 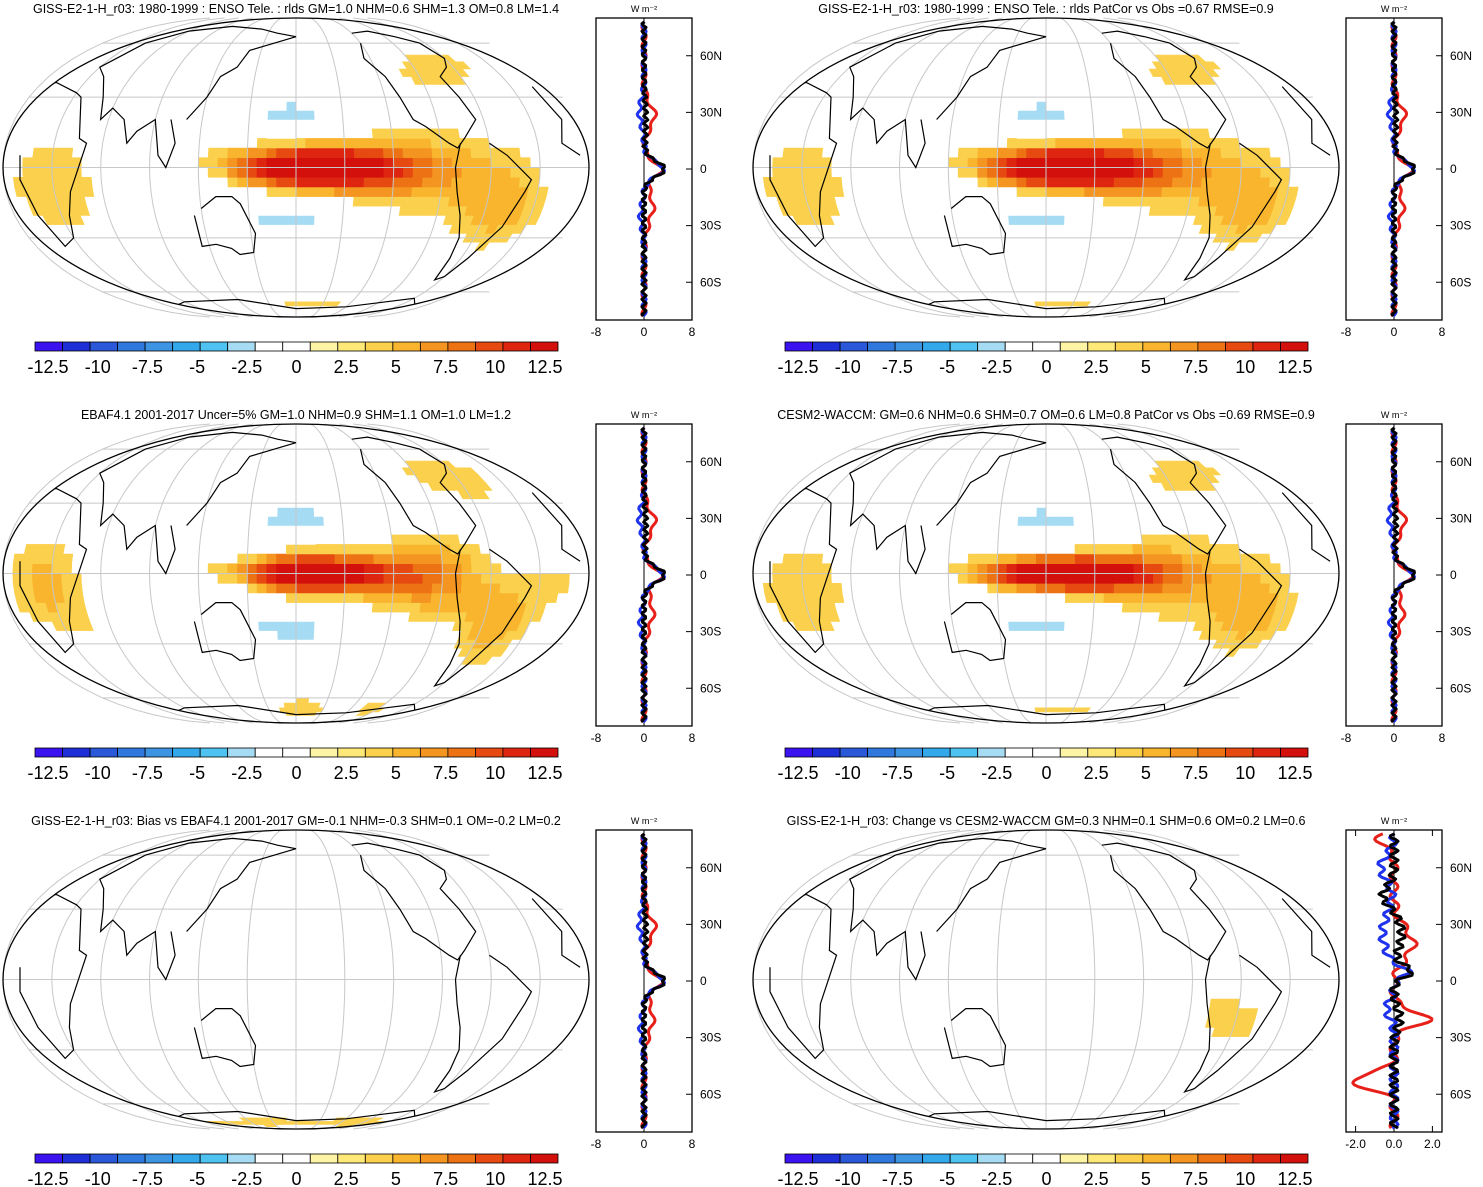 I want to click on colorbar-label: 12.5, so click(x=544, y=367).